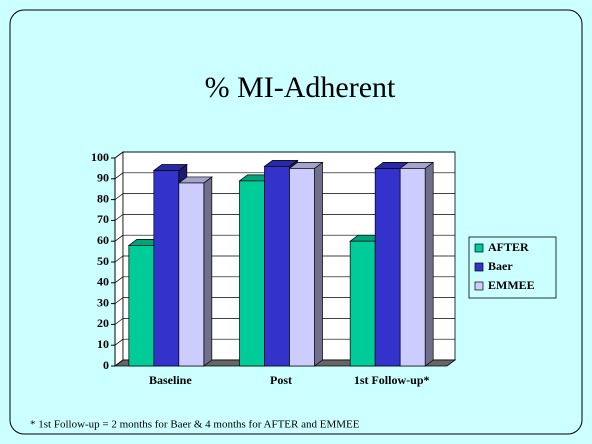 The image size is (592, 444). Describe the element at coordinates (103, 240) in the screenshot. I see `y-tick-label: 60` at that location.